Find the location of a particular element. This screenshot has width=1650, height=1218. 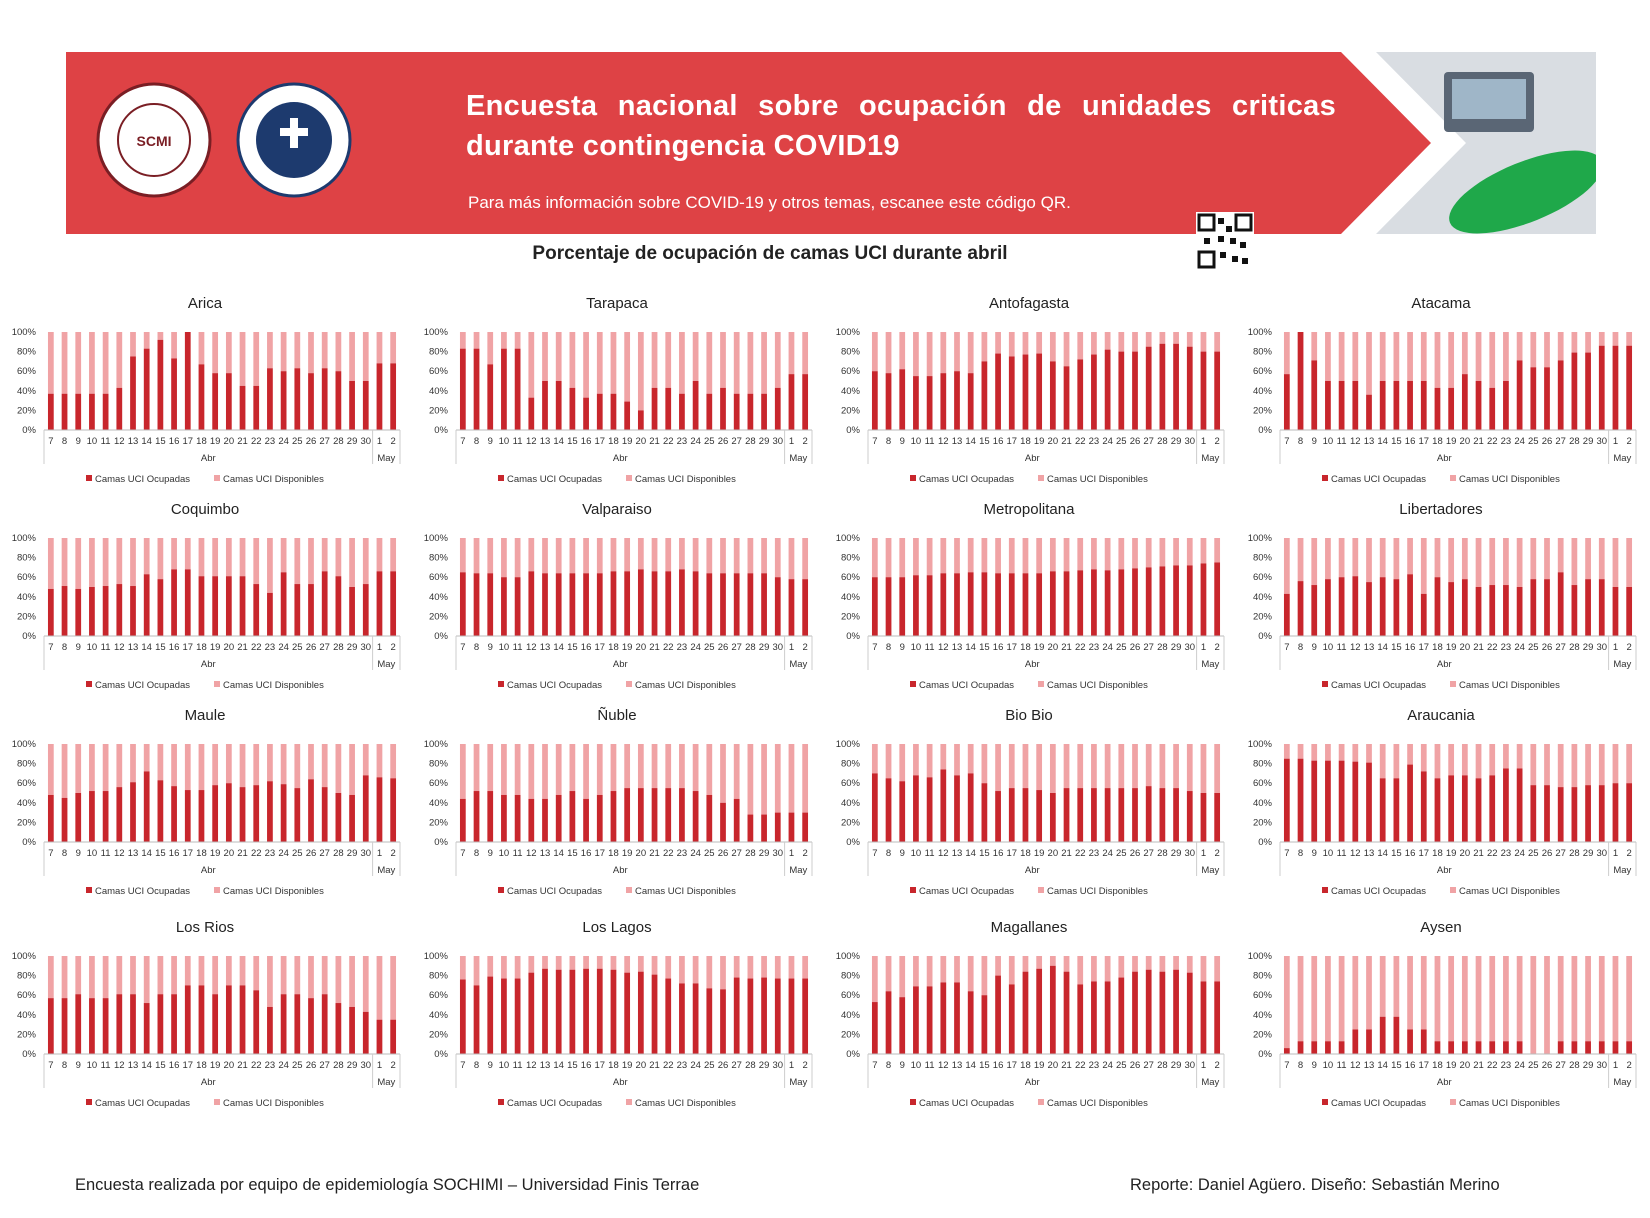

x-tick-label: 27 is located at coordinates (1148, 647).